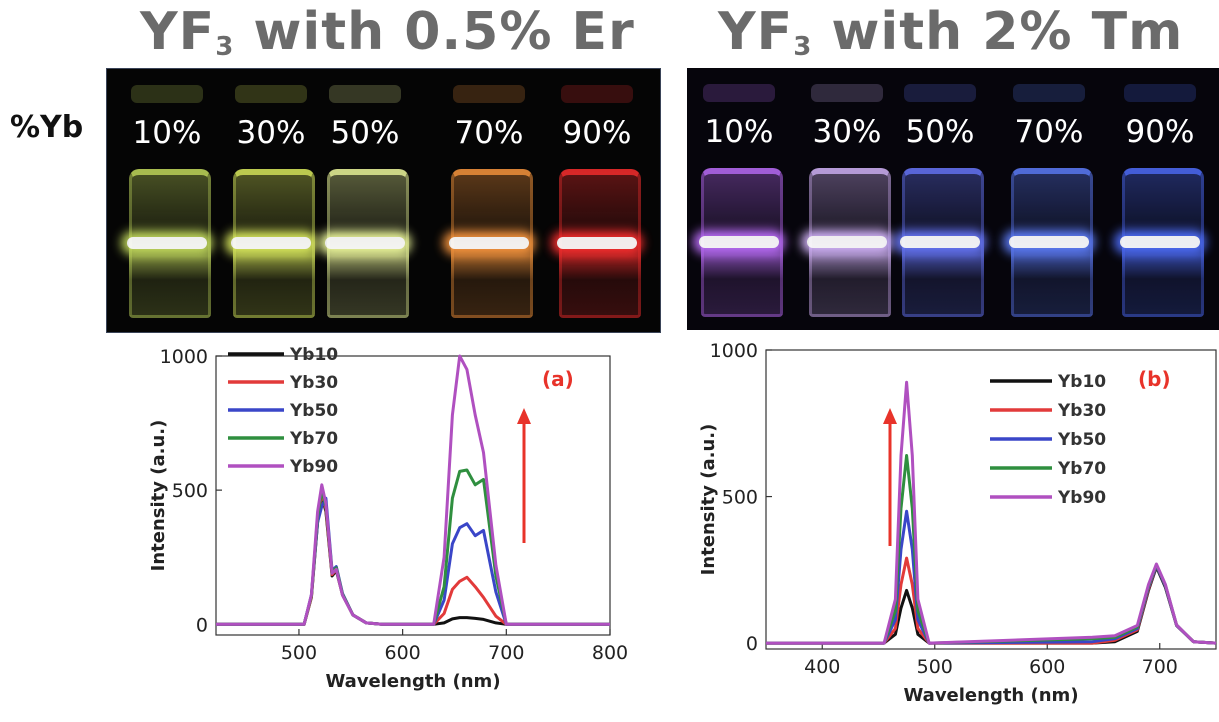  Describe the element at coordinates (1049, 132) in the screenshot. I see `yb-pct-label-tm-3: 70%` at that location.